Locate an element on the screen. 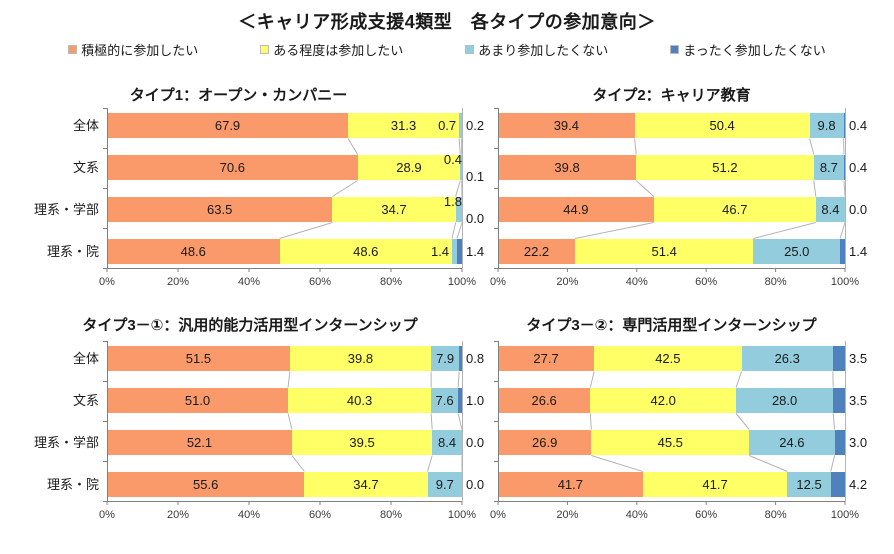  bar-segment-series3: 7.6 is located at coordinates (445, 400).